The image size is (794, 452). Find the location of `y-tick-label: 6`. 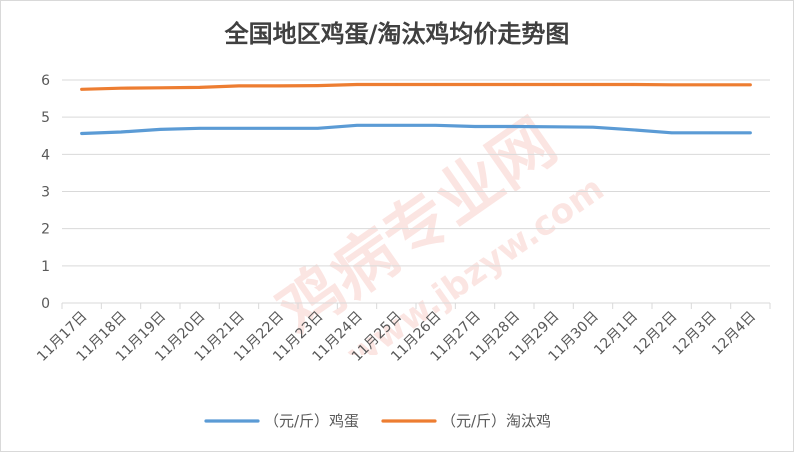

y-tick-label: 6 is located at coordinates (45, 81).